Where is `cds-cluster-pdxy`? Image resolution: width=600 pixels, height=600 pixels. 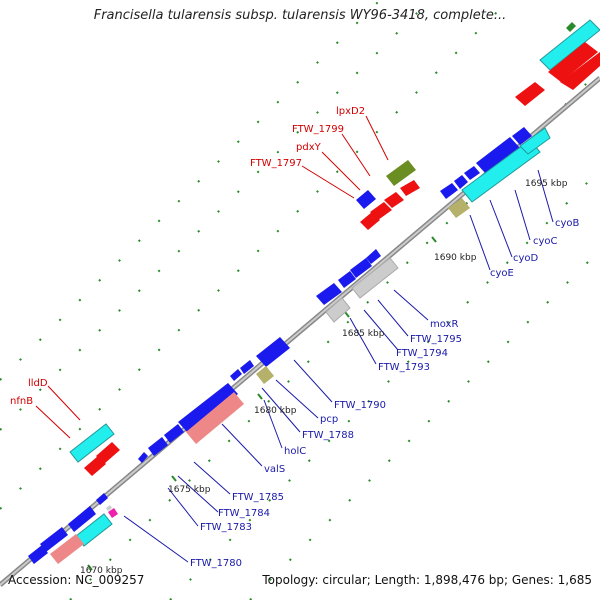 cds-cluster-pdxy is located at coordinates (388, 195).